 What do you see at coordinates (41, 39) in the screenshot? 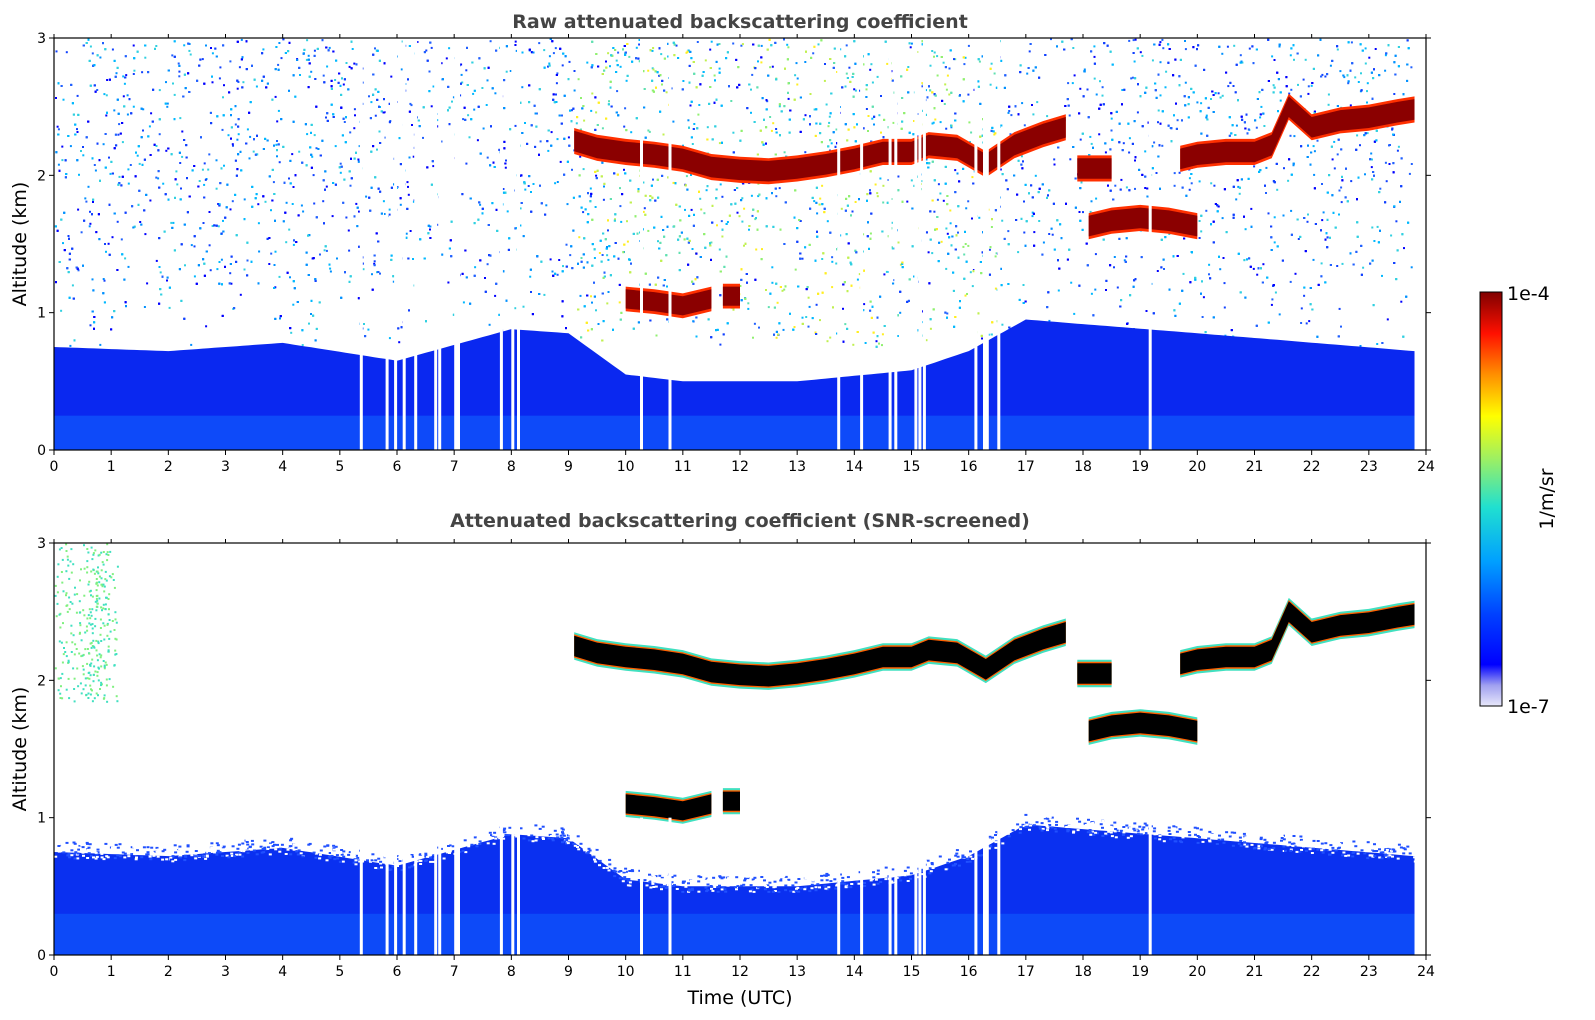
I see `top-y-tick-label: 3` at bounding box center [41, 39].